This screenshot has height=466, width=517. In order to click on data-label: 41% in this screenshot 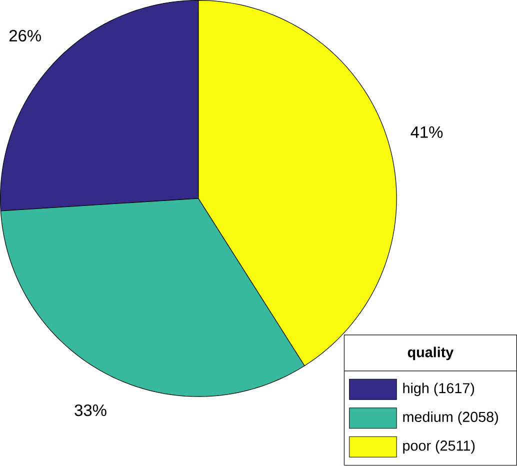, I will do `click(426, 132)`.